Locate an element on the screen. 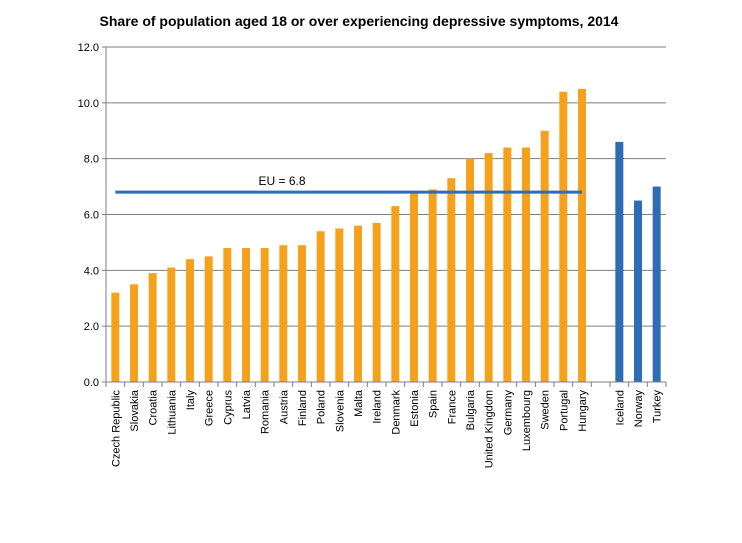  x-tick-label: Cyprus is located at coordinates (228, 407).